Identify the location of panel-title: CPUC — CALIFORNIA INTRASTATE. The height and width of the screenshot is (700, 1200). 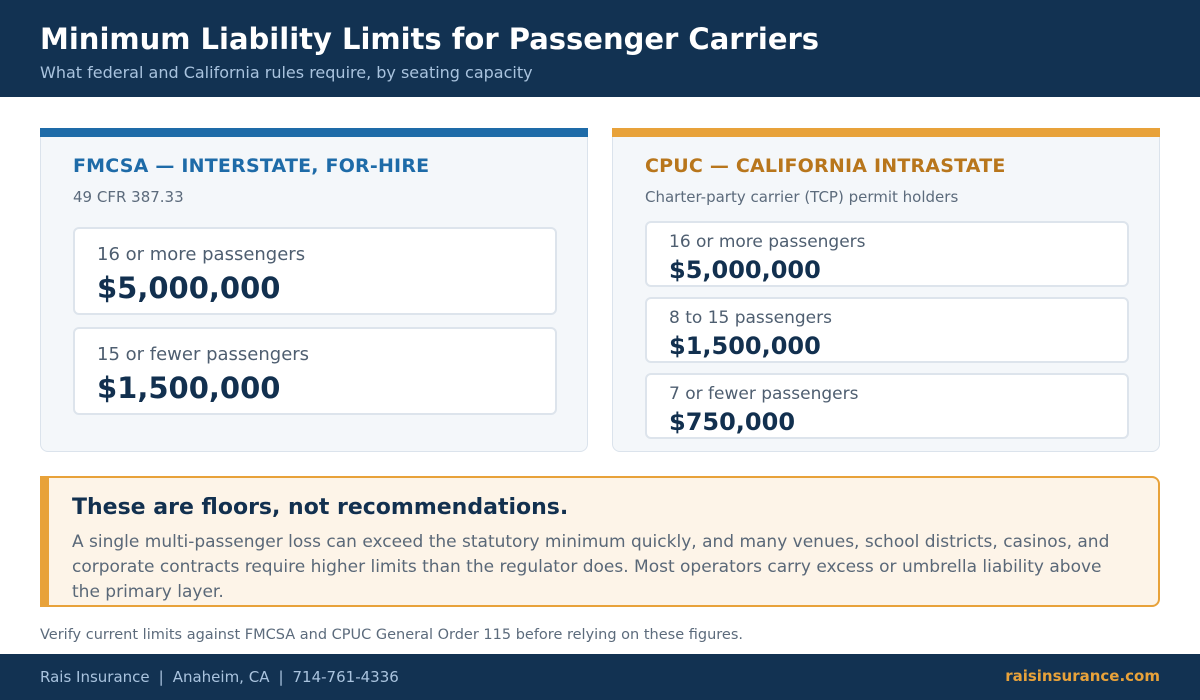
(825, 166).